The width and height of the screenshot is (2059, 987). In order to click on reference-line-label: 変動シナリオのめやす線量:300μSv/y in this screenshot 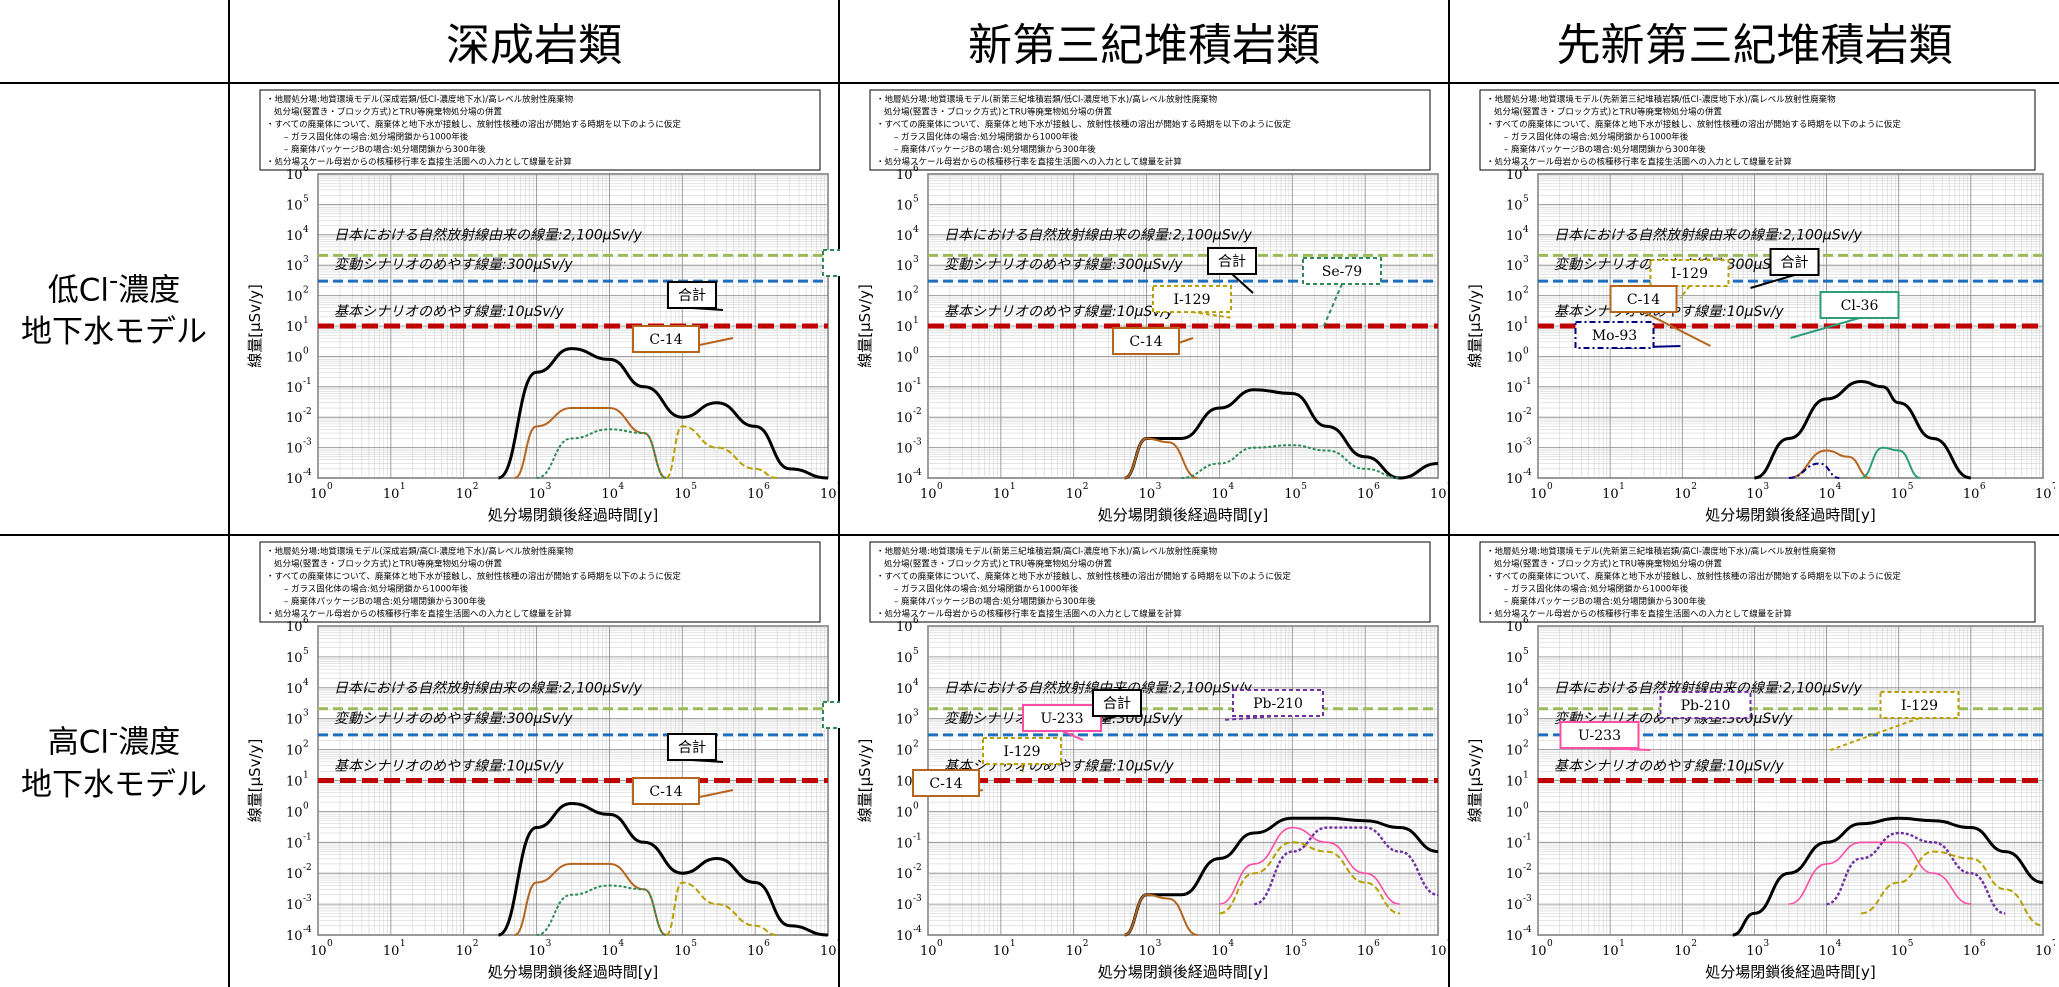, I will do `click(453, 719)`.